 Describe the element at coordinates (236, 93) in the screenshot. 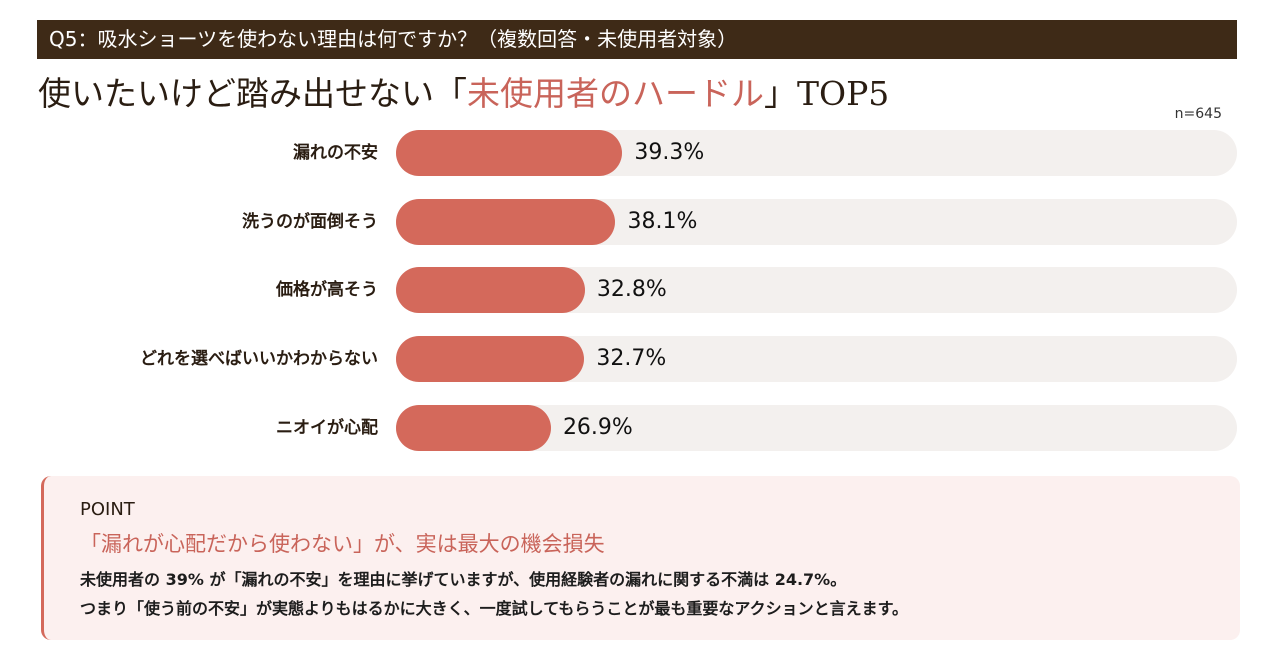

I see `title-prefix: 使いたいけど踏み出せない` at that location.